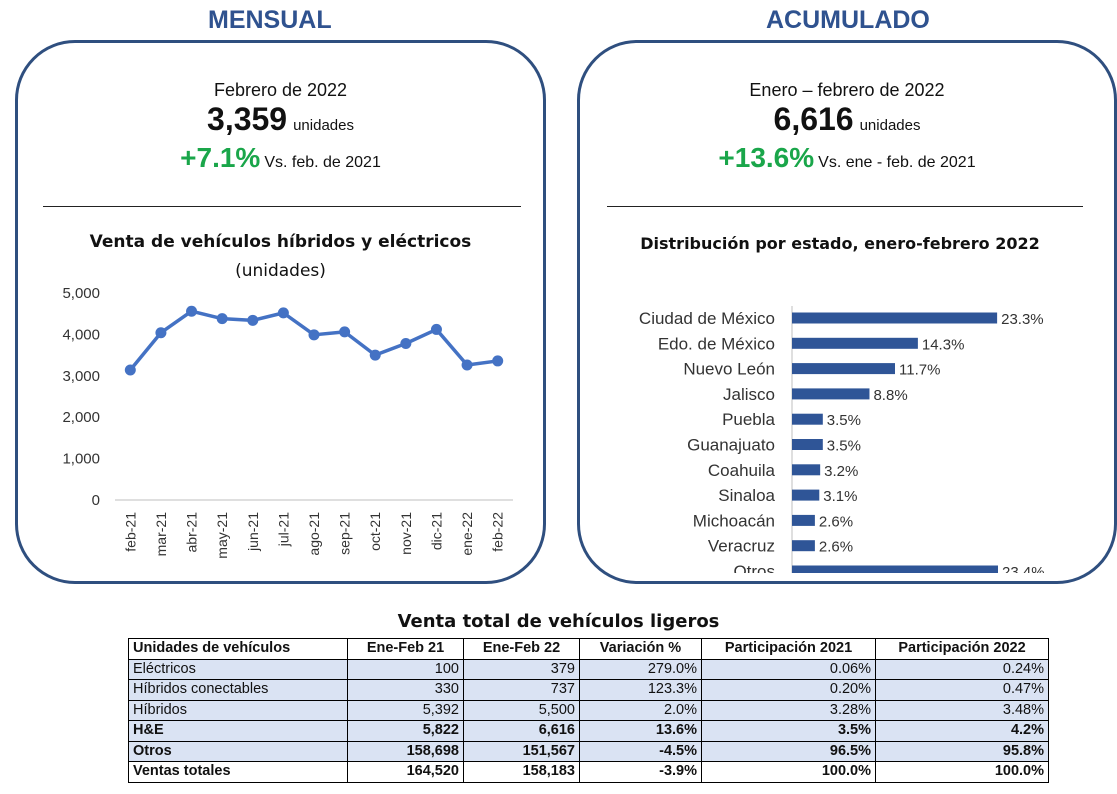  Describe the element at coordinates (282, 206) in the screenshot. I see `mensual-divider` at that location.